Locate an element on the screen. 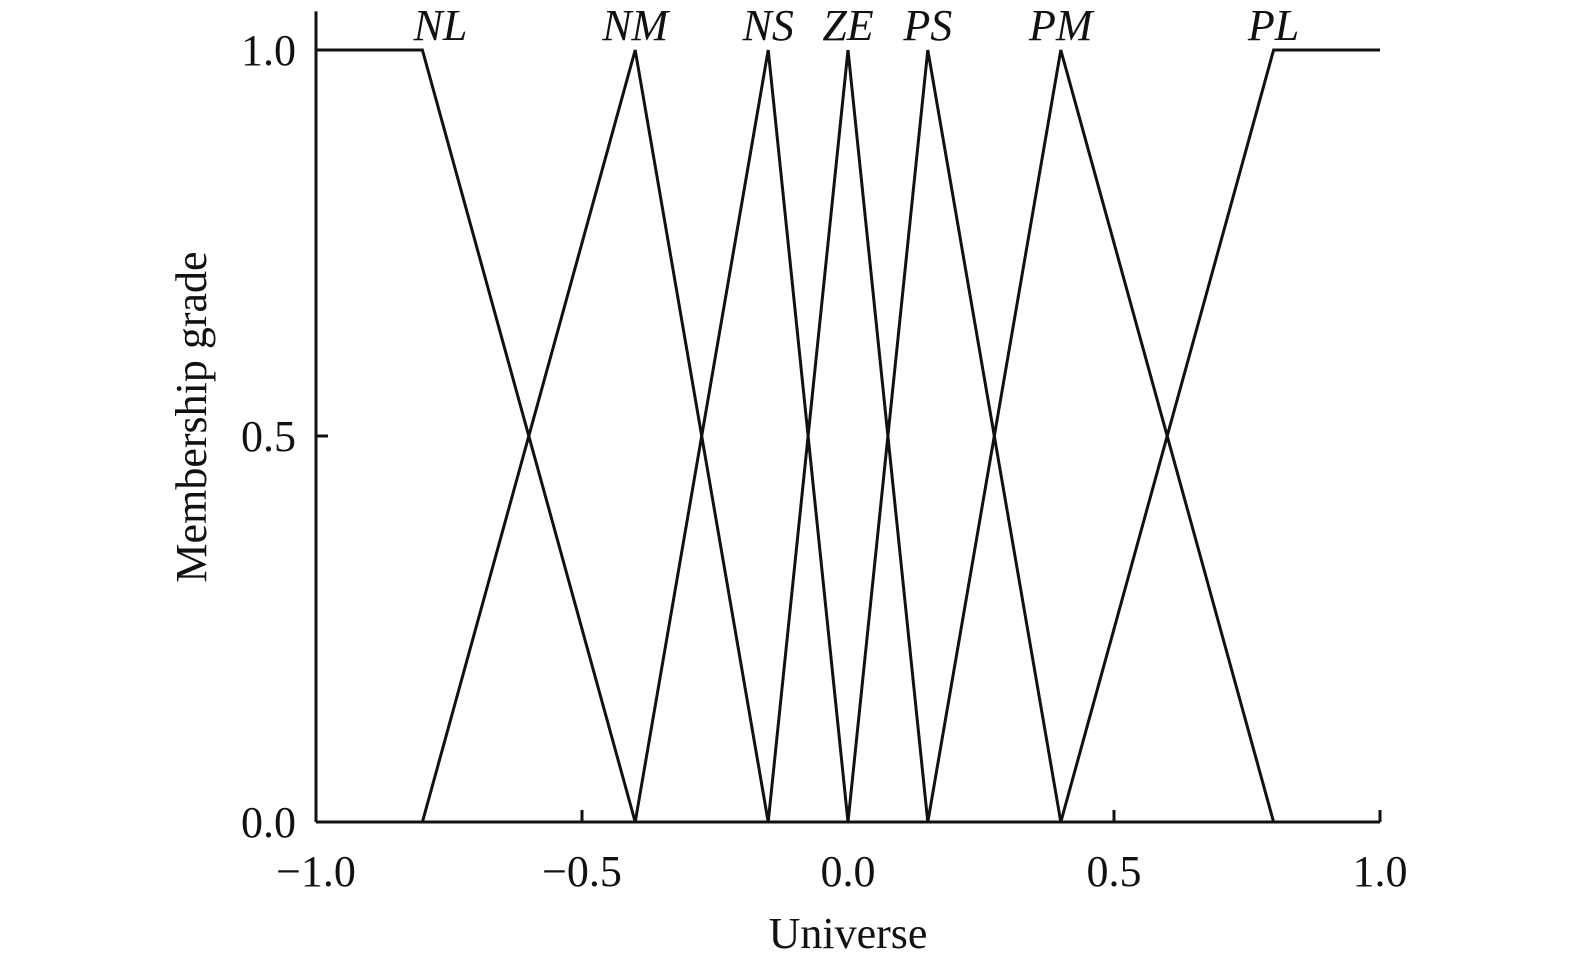 Image resolution: width=1575 pixels, height=969 pixels. series-label: PS is located at coordinates (927, 25).